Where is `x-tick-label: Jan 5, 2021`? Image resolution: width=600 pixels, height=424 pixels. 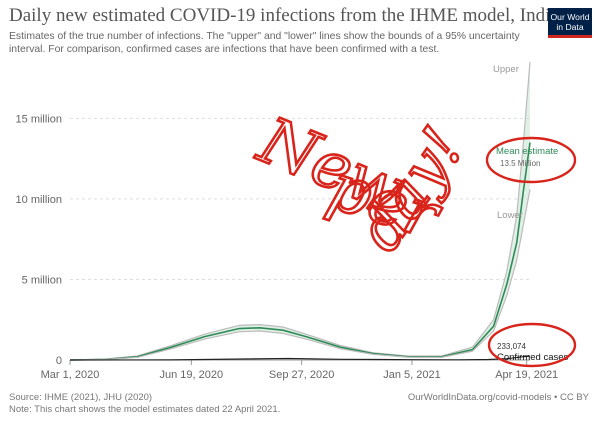 x-tick-label: Jan 5, 2021 is located at coordinates (412, 375).